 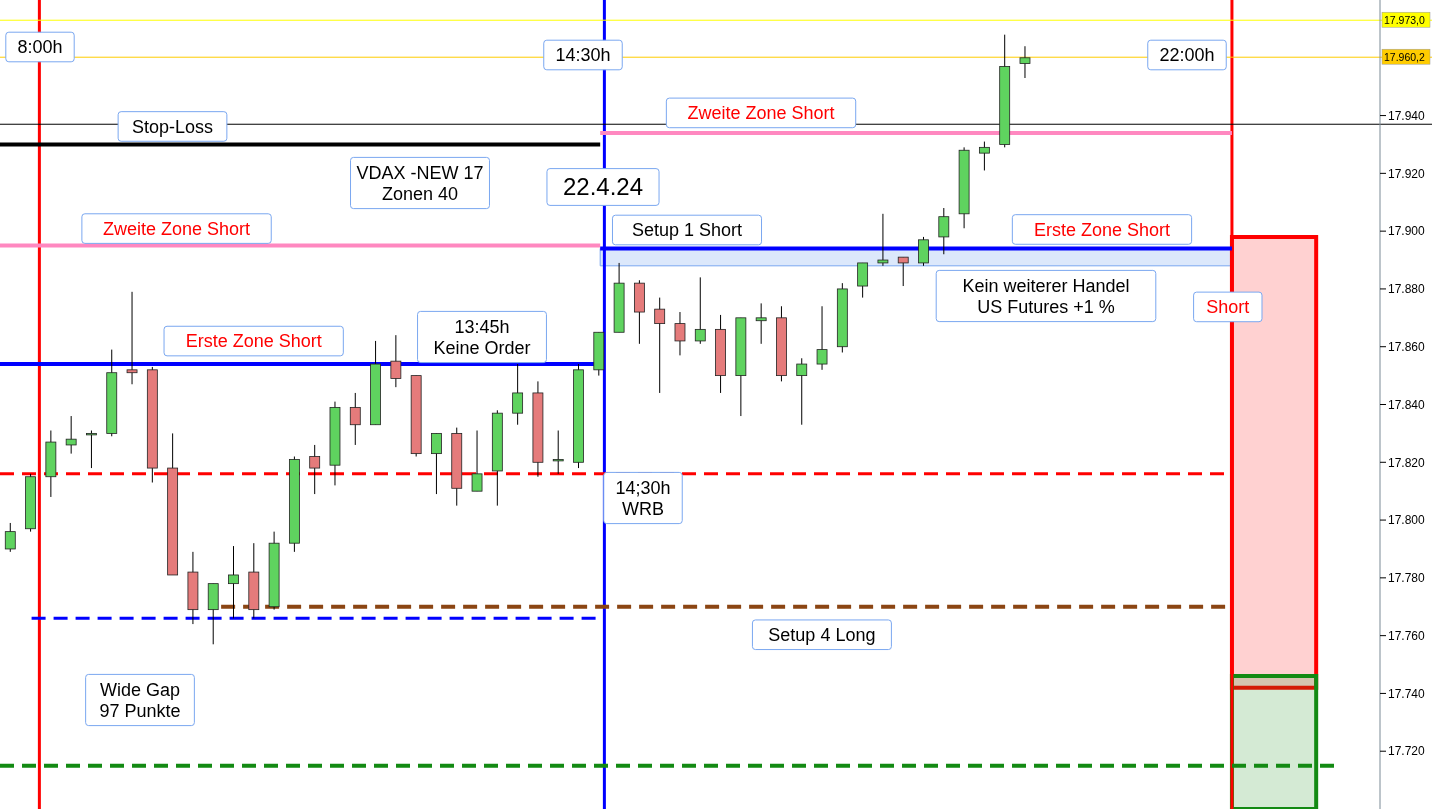 What do you see at coordinates (1407, 289) in the screenshot?
I see `y-tick-label: 17.880` at bounding box center [1407, 289].